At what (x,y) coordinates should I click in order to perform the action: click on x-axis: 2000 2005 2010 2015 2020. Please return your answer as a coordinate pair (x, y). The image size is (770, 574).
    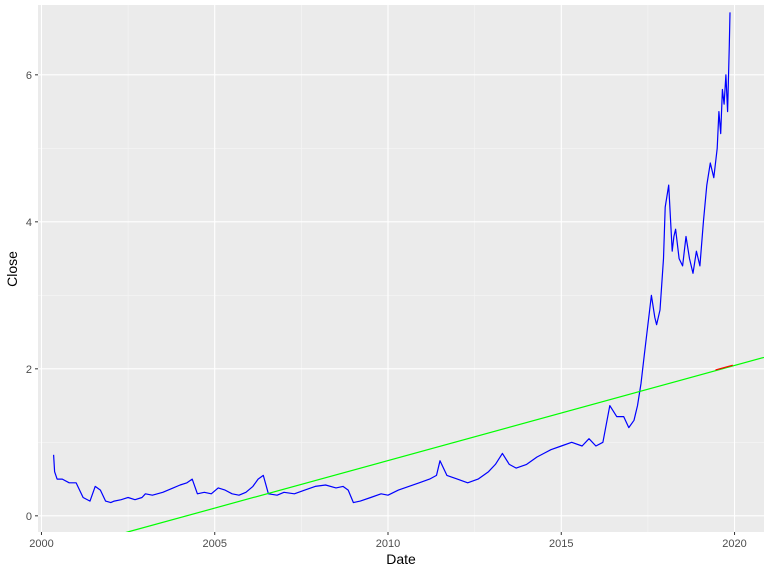
    Looking at the image, I should click on (388, 541).